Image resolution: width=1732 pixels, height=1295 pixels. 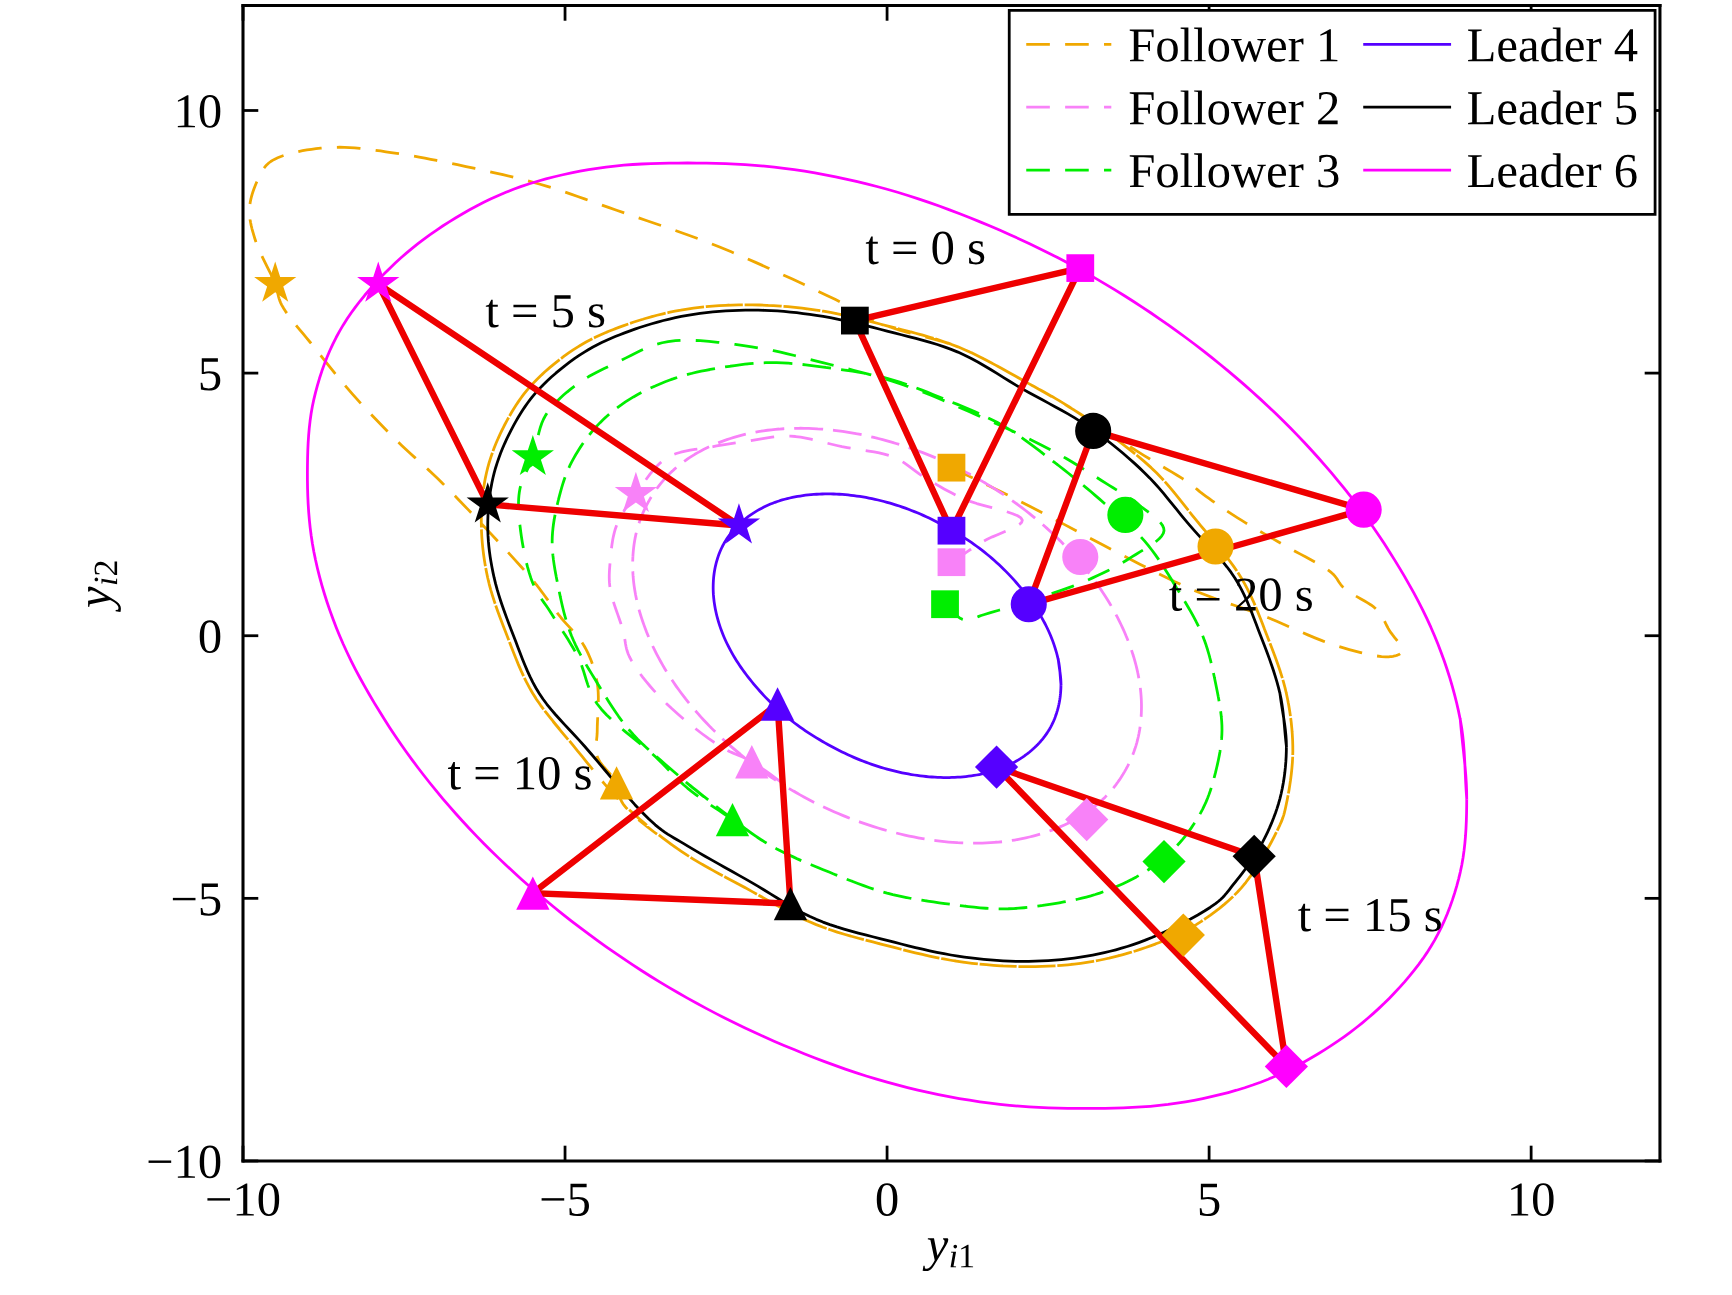 I want to click on y-axis-title: y$_{i2}$, so click(x=104, y=587).